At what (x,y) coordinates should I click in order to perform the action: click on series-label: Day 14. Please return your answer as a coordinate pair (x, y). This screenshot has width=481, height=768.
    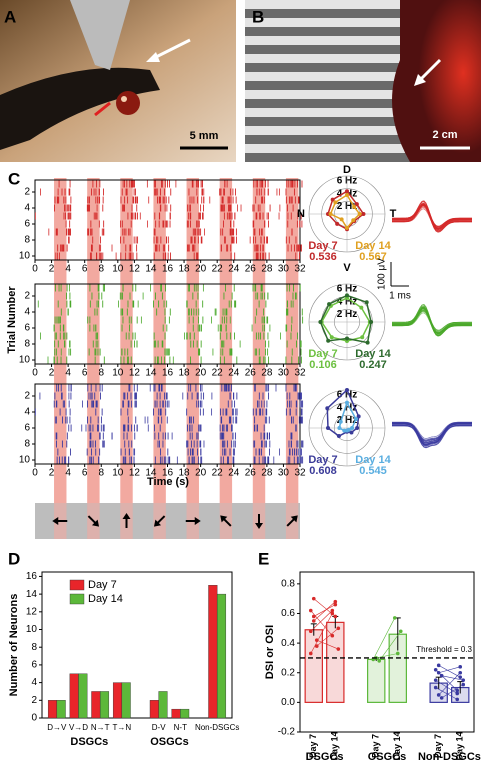
    Looking at the image, I should click on (373, 246).